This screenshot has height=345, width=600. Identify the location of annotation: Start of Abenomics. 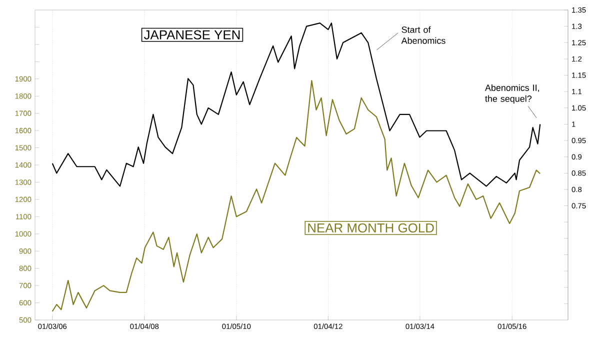
(423, 35).